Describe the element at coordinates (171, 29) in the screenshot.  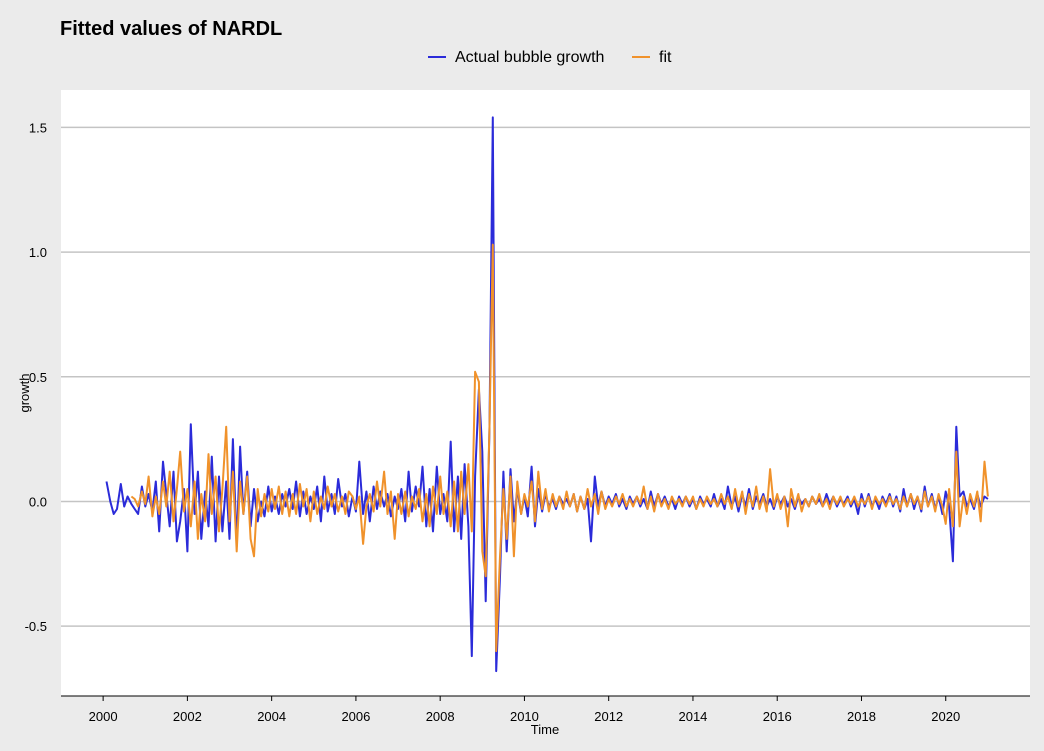
I see `chart-title: Fitted values of NARDL` at that location.